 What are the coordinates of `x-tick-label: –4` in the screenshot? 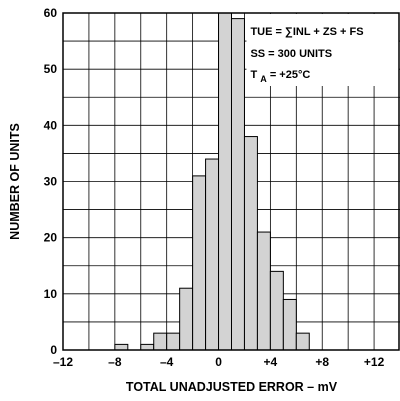 It's located at (167, 362).